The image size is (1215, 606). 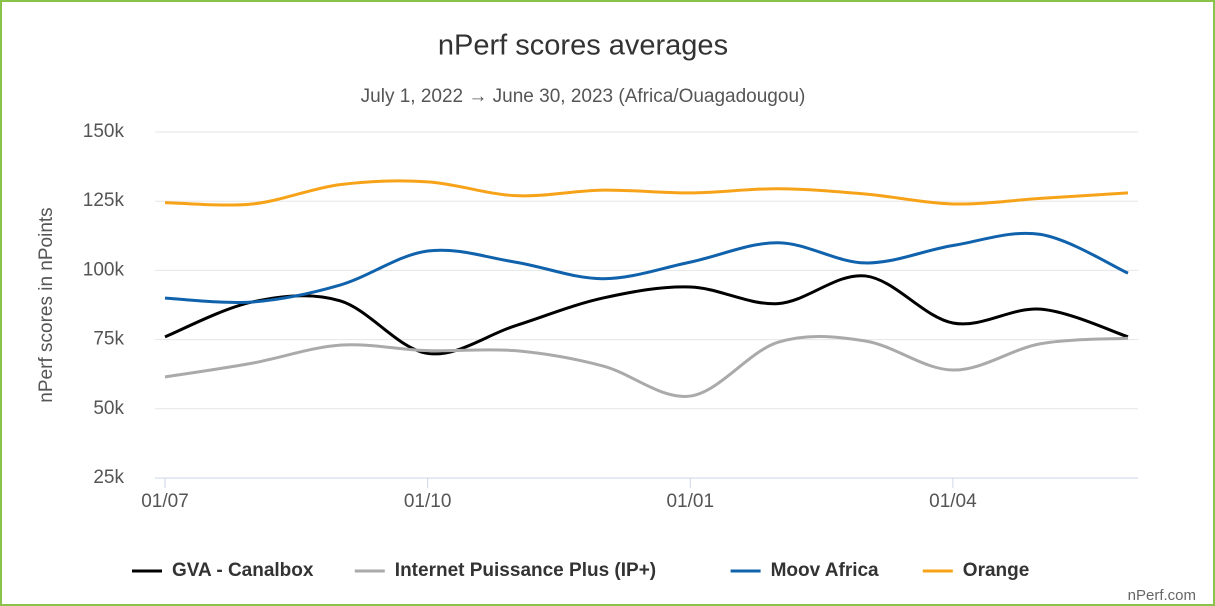 I want to click on x-tick-label: 01/10, so click(x=428, y=501).